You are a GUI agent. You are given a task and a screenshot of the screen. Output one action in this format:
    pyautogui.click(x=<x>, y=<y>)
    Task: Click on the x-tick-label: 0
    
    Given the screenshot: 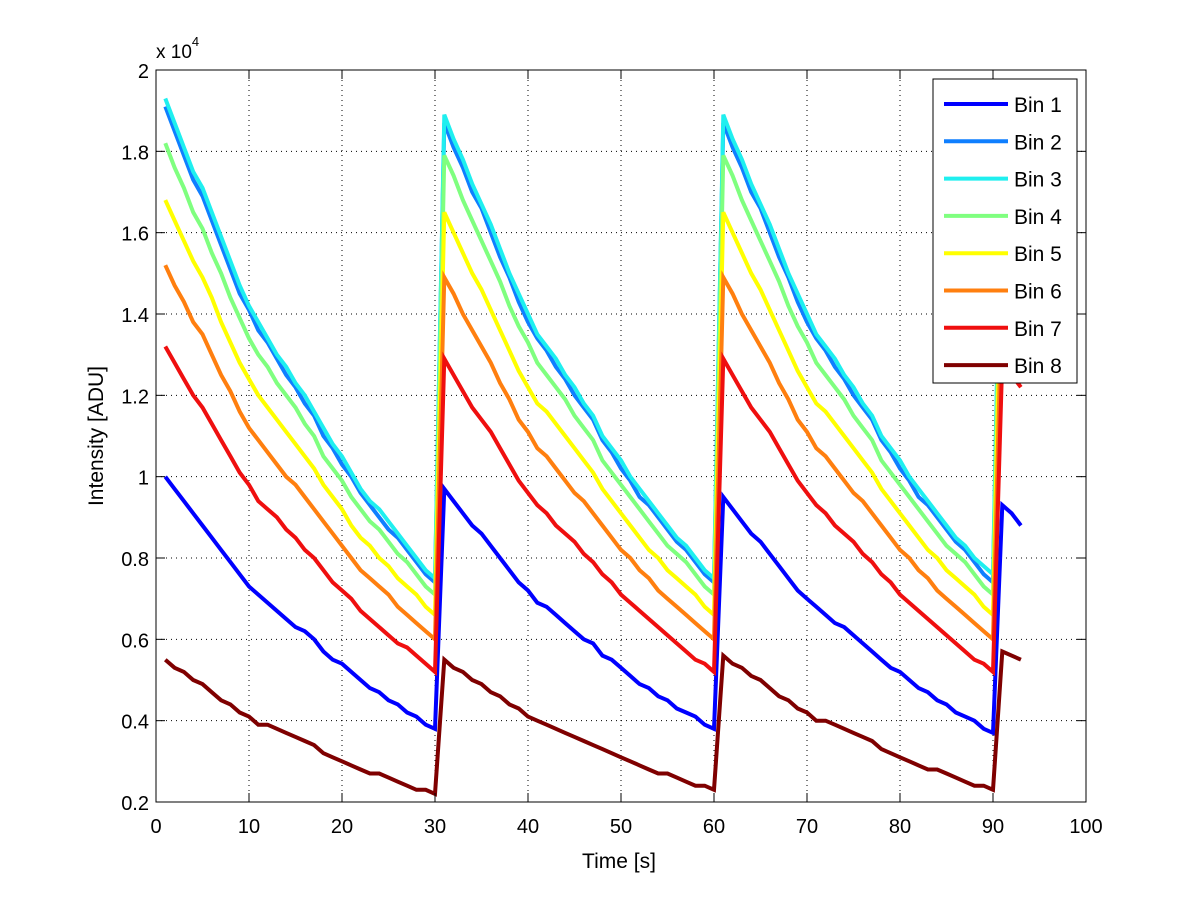 What is the action you would take?
    pyautogui.click(x=155, y=827)
    